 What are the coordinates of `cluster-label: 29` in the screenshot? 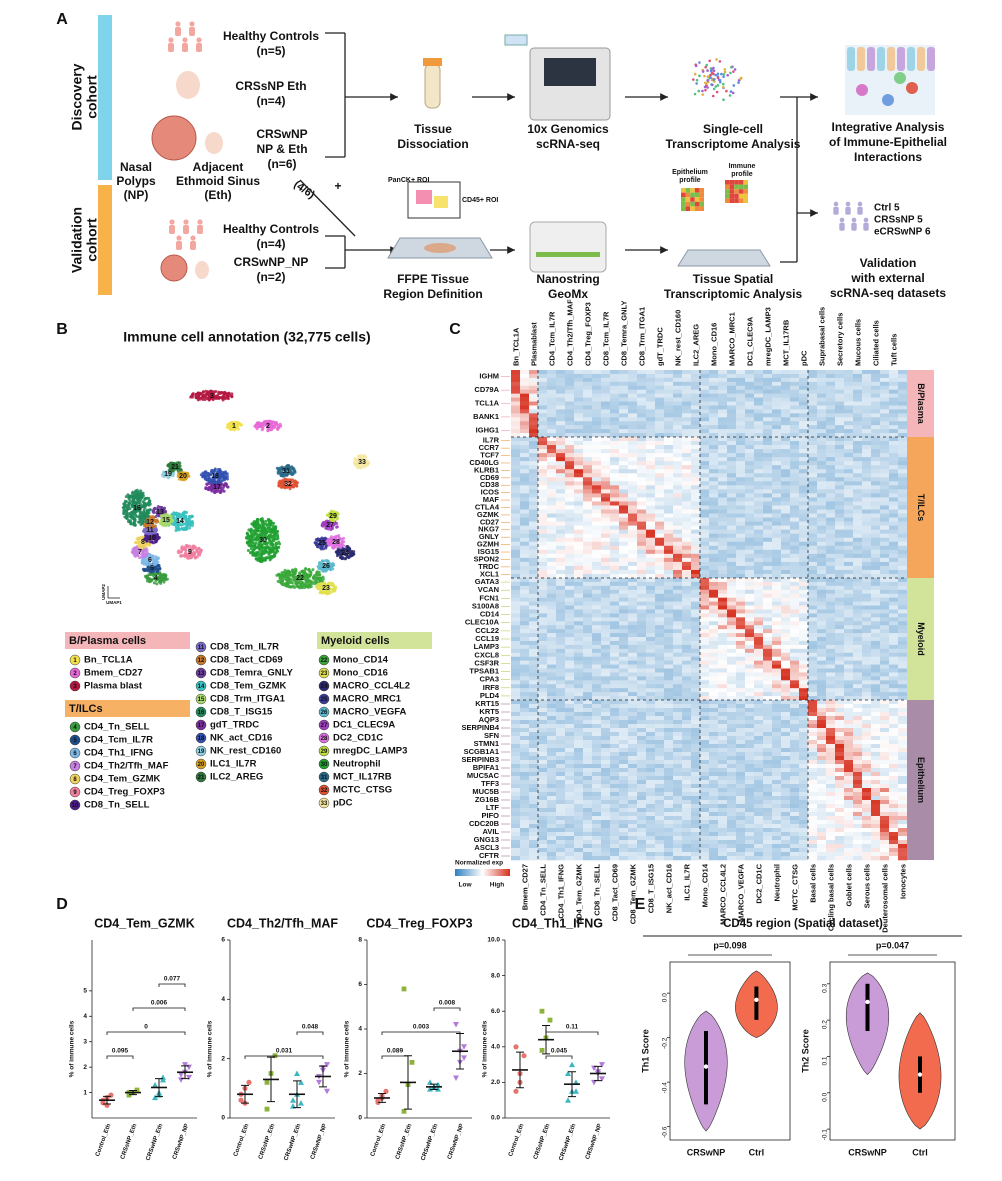 It's located at (333, 516).